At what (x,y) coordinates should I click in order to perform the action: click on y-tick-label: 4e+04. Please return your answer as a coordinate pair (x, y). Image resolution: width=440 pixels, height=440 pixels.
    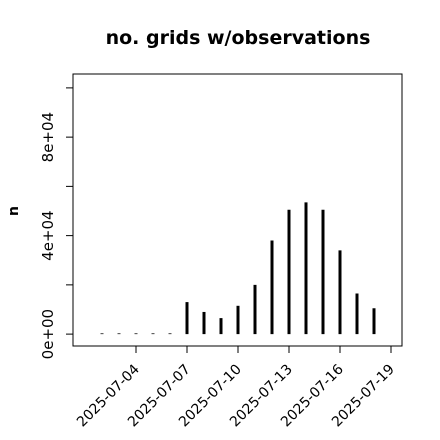
    Looking at the image, I should click on (48, 235).